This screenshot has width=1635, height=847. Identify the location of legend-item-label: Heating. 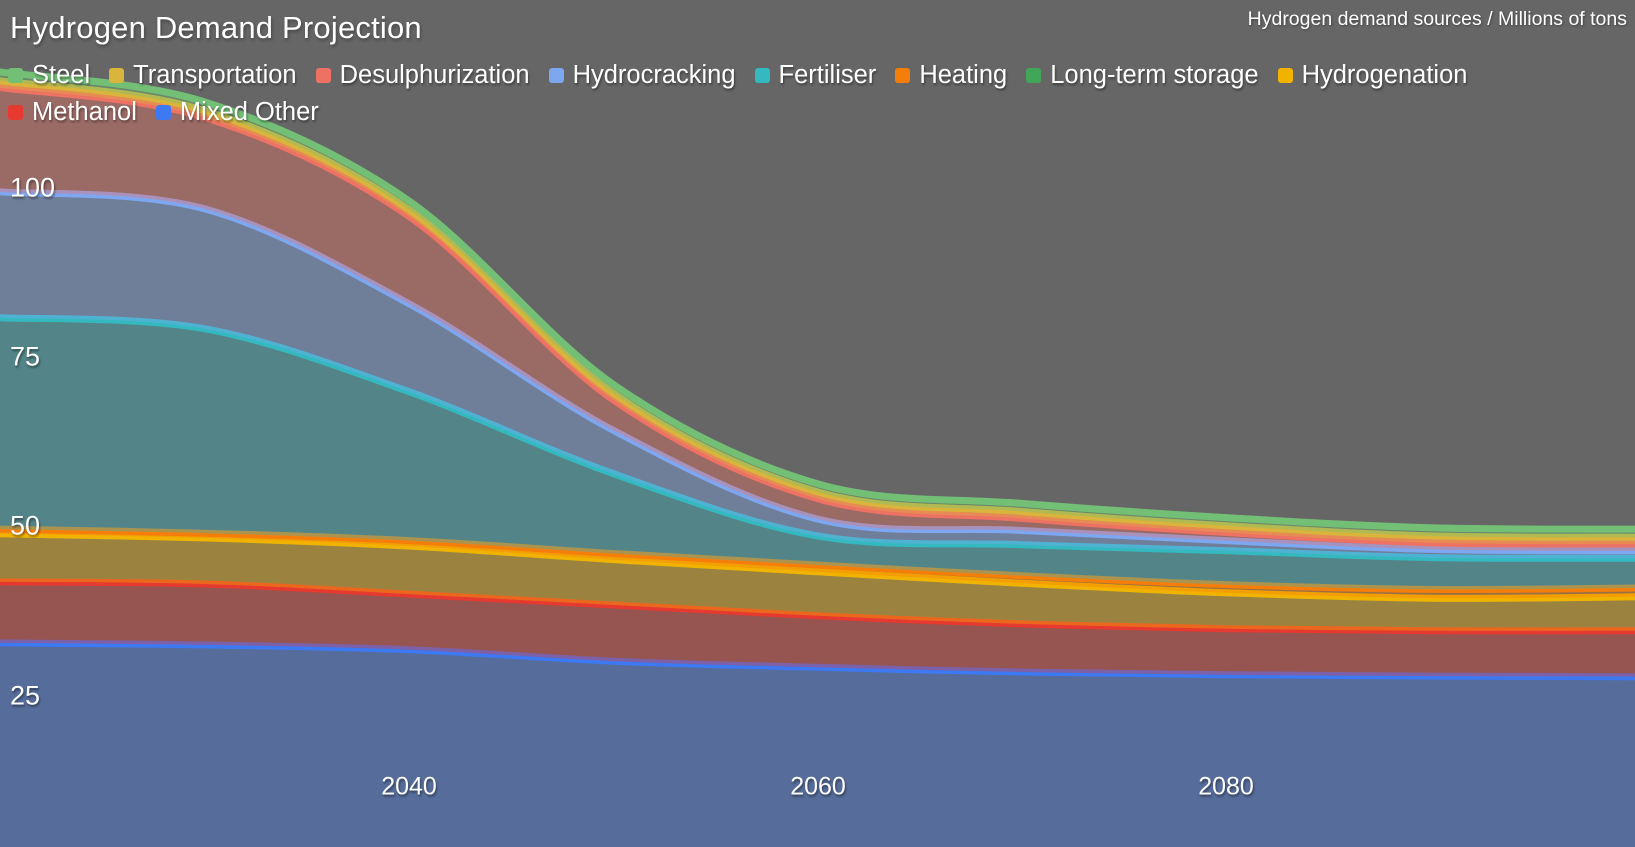
(963, 75).